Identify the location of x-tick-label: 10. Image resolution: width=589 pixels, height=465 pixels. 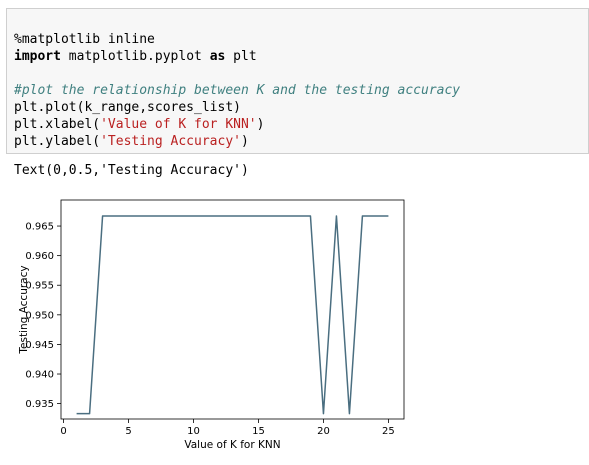
(193, 431).